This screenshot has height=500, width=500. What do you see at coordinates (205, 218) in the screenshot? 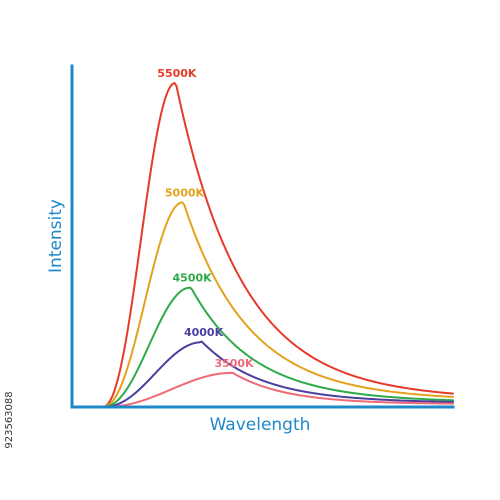
I see `curve-labels-group: 5500K 5000K 4500K 4000K 3500K` at bounding box center [205, 218].